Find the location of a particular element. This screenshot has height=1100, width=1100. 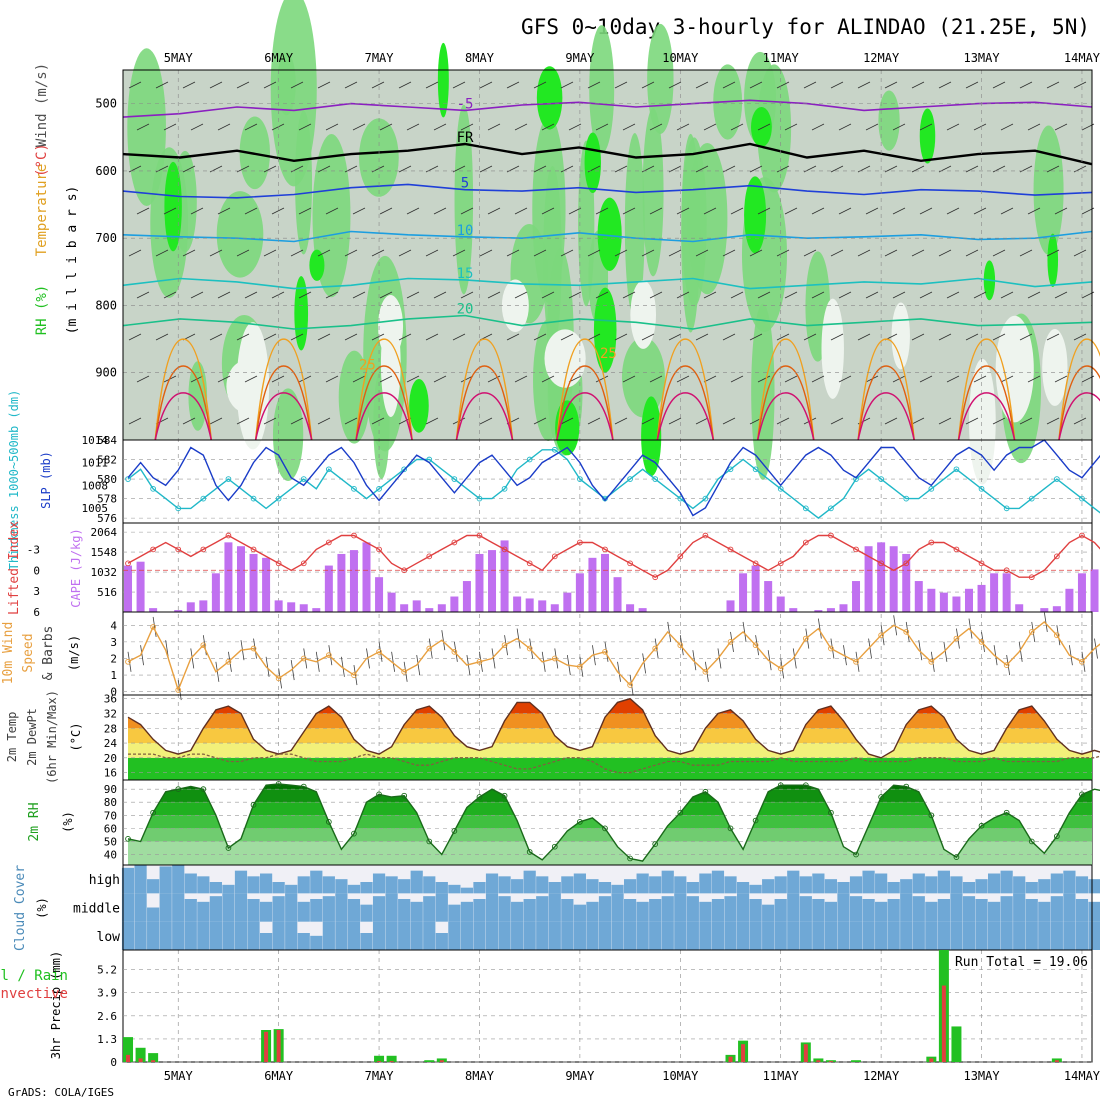

rh-band is located at coordinates (610, 835).